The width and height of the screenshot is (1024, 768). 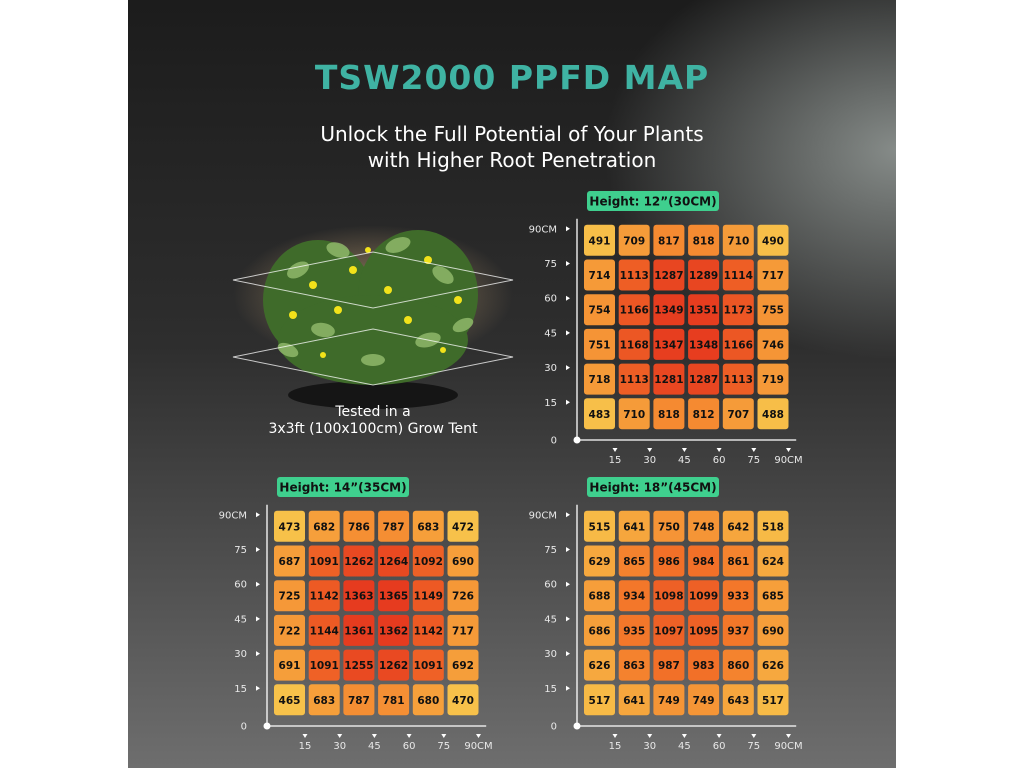 What do you see at coordinates (428, 562) in the screenshot?
I see `ppfd-cell-value: 1092` at bounding box center [428, 562].